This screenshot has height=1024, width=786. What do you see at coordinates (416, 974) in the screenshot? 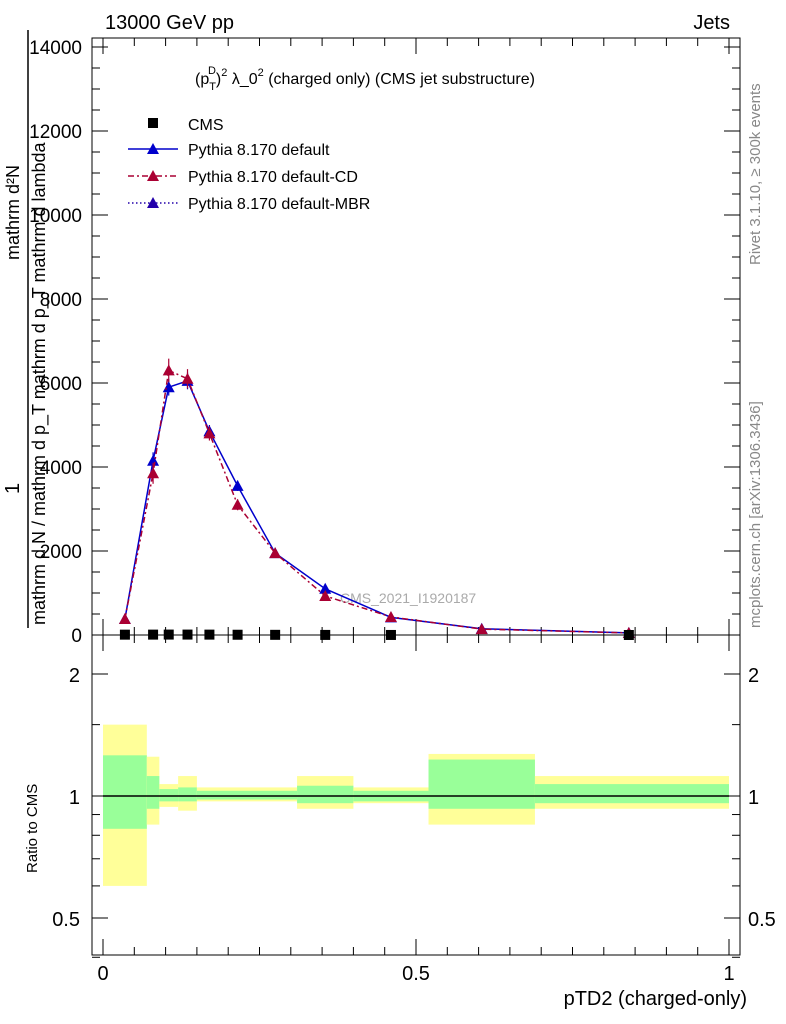
I see `x-tick-label: 0.5` at bounding box center [416, 974].